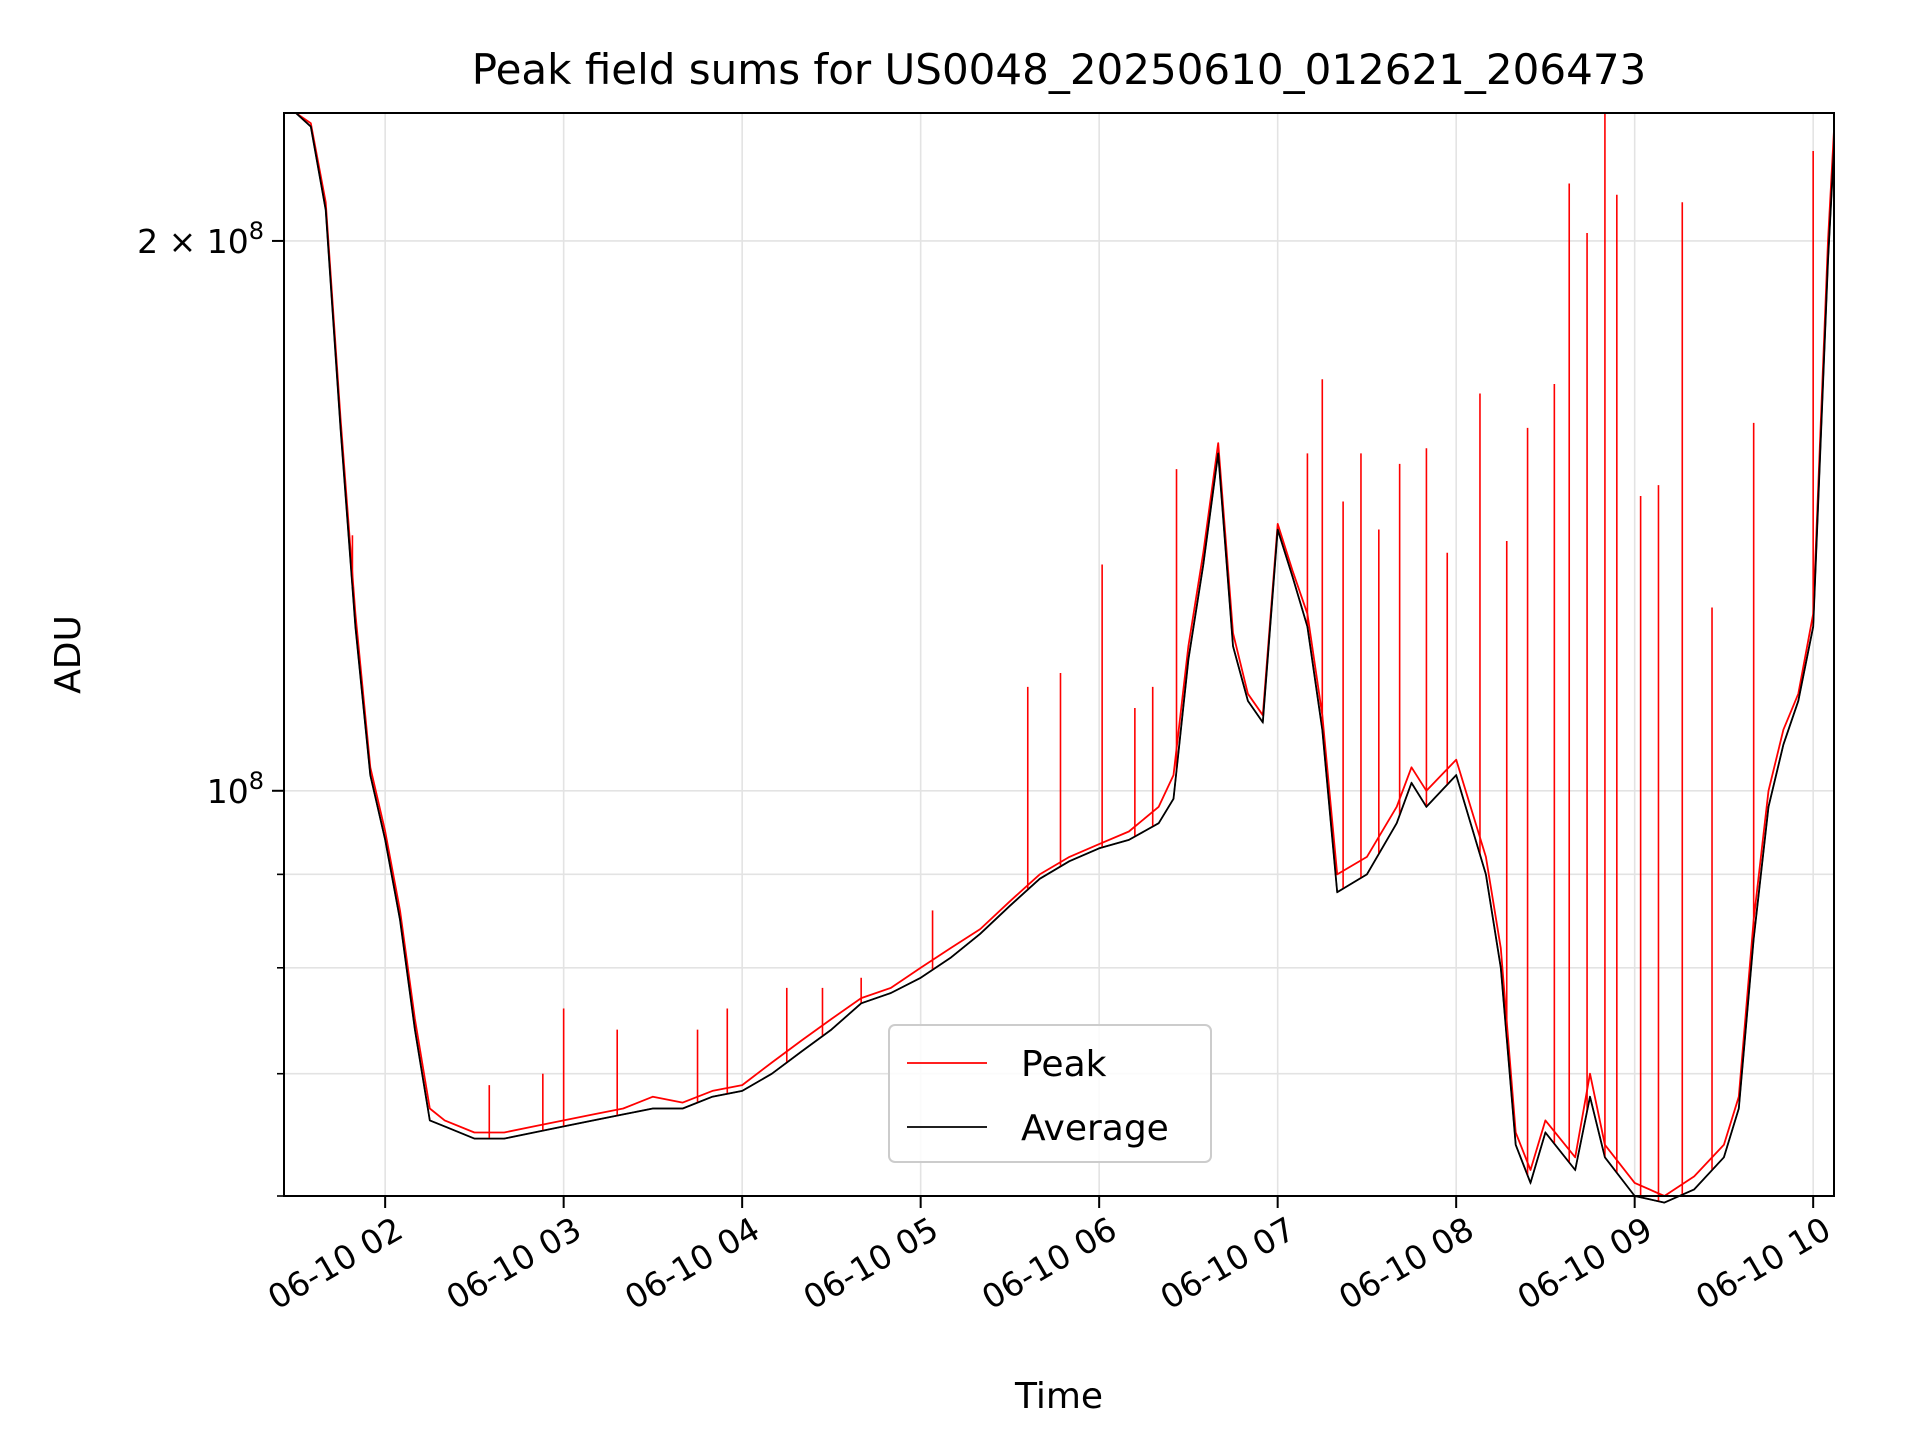 The height and width of the screenshot is (1440, 1920). What do you see at coordinates (1050, 1093) in the screenshot?
I see `legend: Peak Average` at bounding box center [1050, 1093].